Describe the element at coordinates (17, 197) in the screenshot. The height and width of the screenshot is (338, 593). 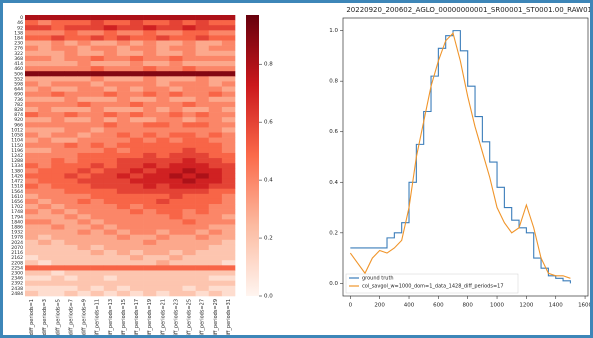
I see `row-label: 1610` at that location.